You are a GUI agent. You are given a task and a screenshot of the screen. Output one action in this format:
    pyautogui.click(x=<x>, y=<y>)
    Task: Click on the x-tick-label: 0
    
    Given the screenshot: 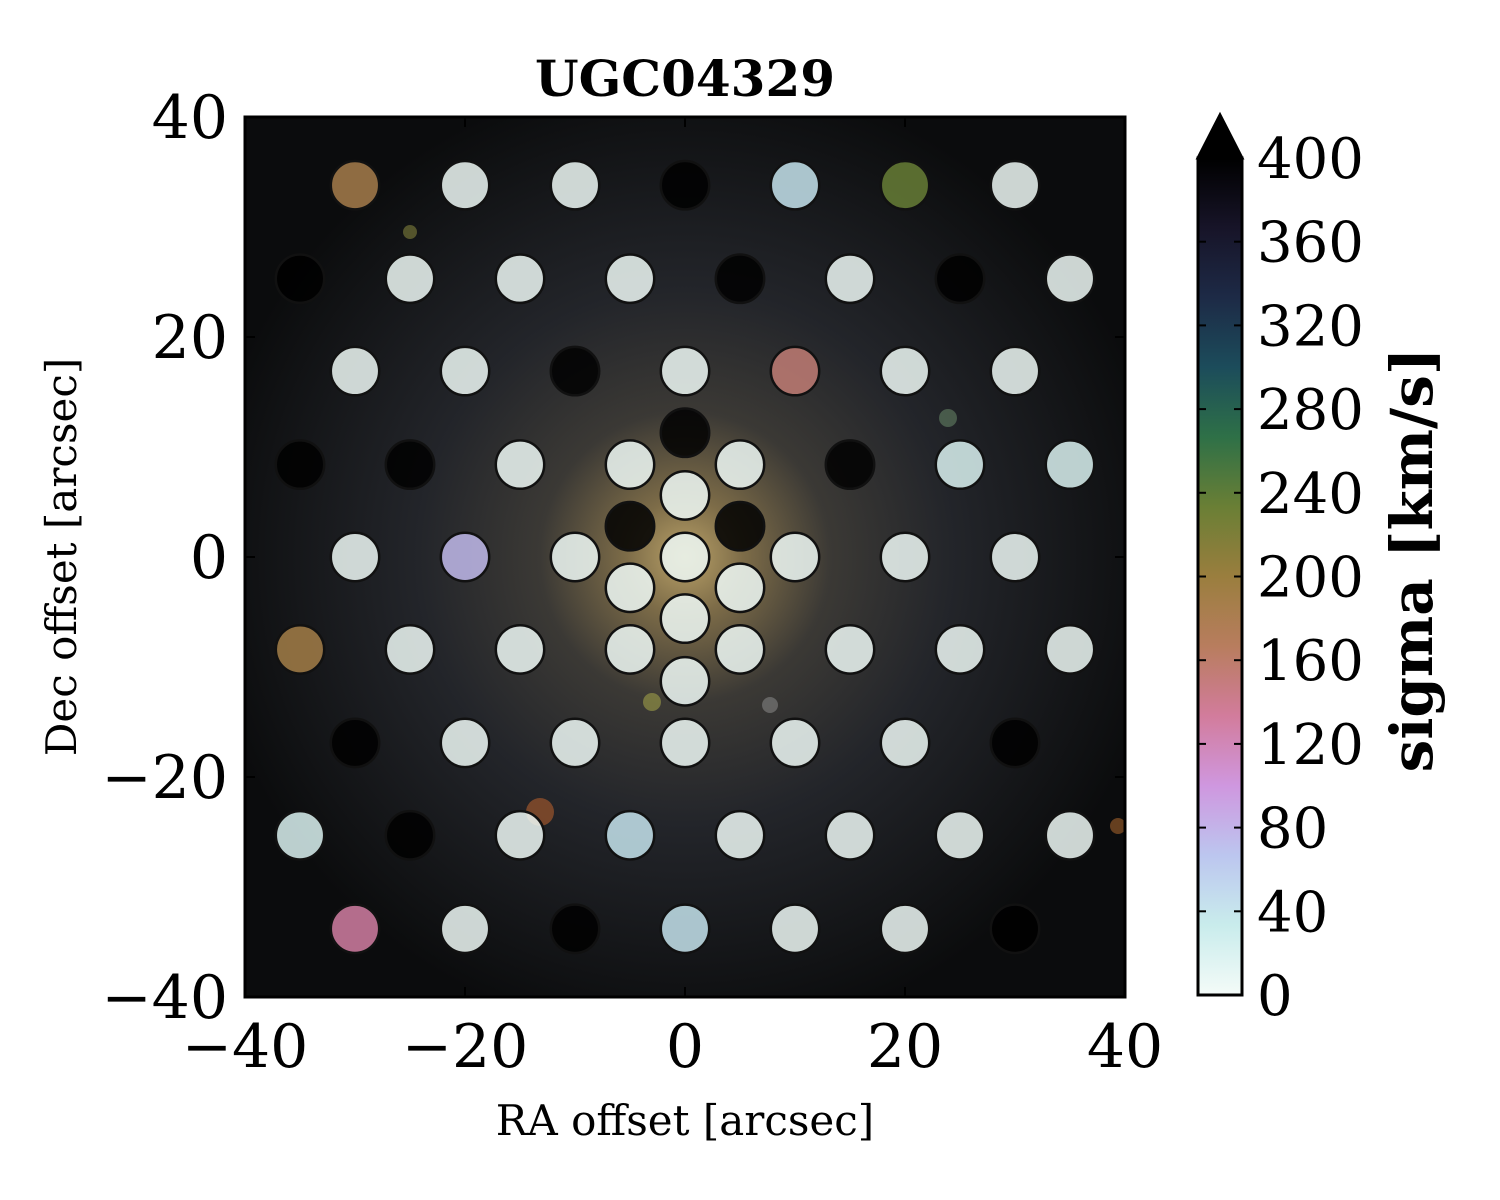 What is the action you would take?
    pyautogui.click(x=685, y=1047)
    